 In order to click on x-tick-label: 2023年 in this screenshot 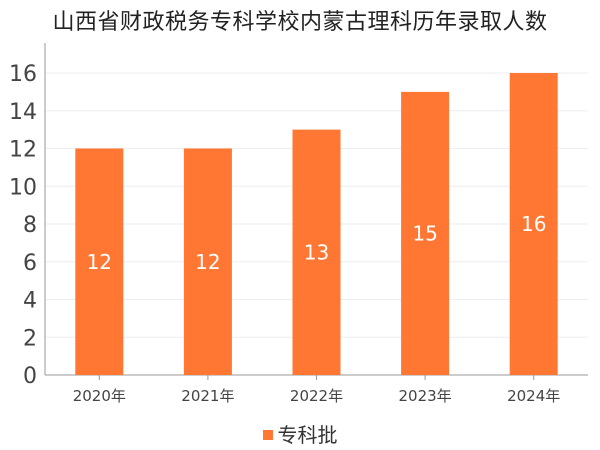, I will do `click(425, 396)`.